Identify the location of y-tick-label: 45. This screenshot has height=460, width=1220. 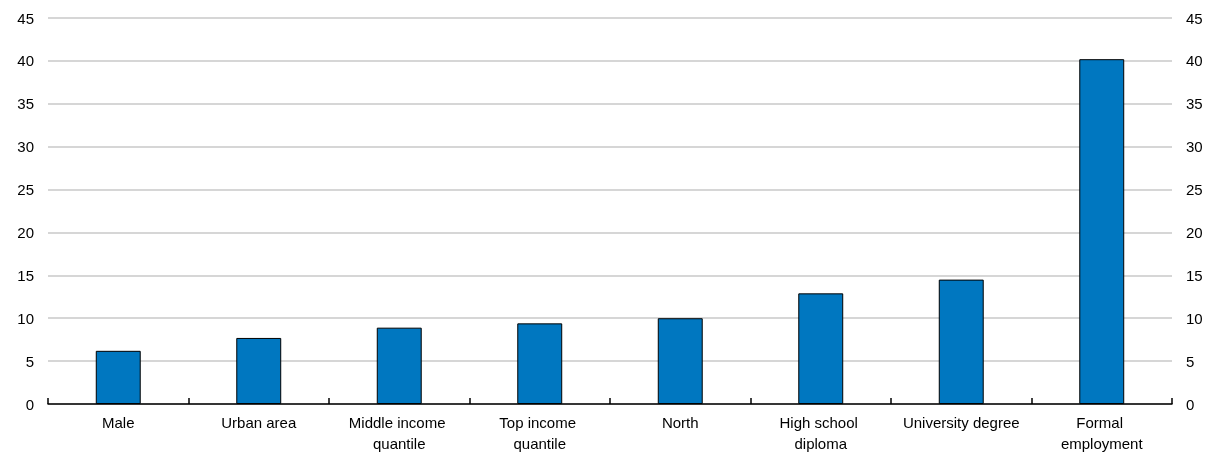
(25, 18).